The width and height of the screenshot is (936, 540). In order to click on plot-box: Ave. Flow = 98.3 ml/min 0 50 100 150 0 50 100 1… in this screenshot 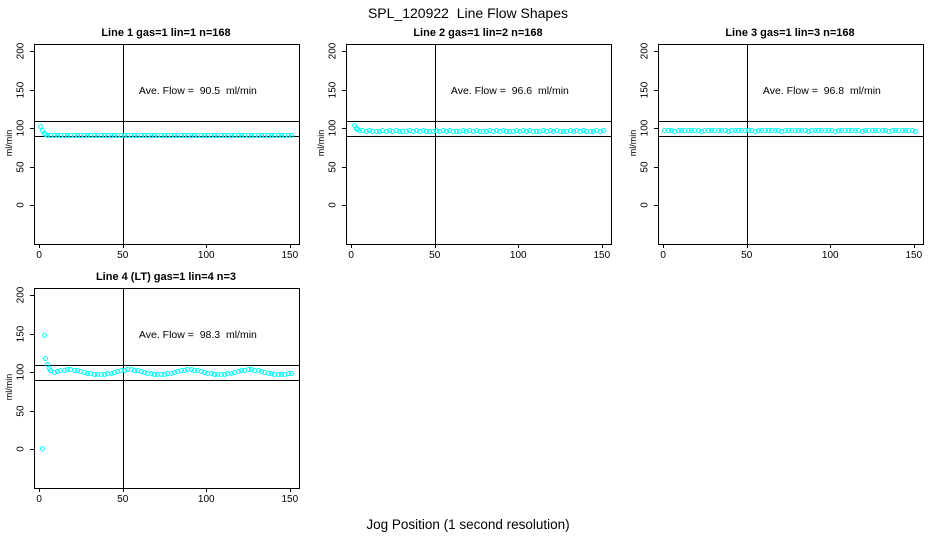, I will do `click(158, 396)`.